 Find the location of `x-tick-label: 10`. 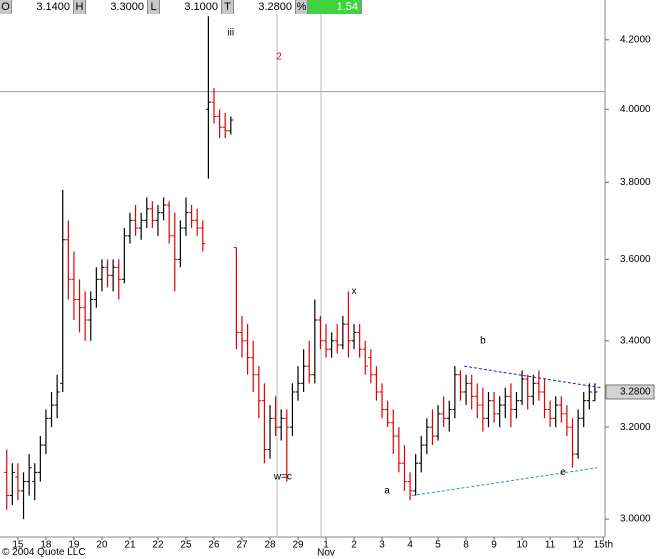

x-tick-label: 10 is located at coordinates (523, 545).